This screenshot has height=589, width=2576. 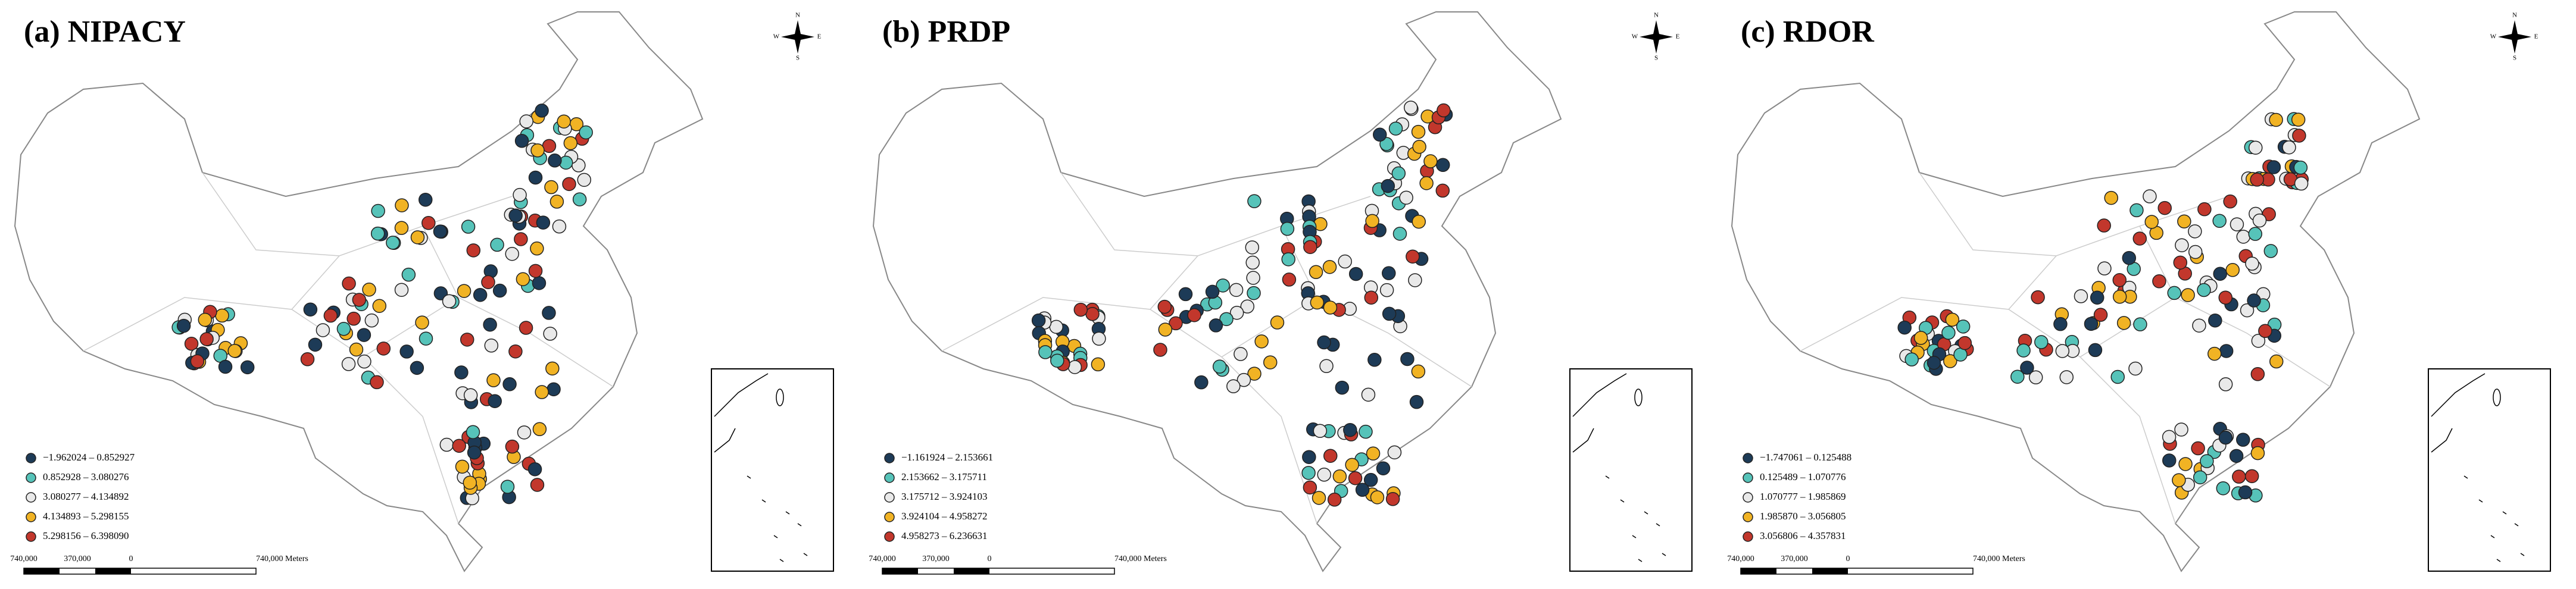 What do you see at coordinates (1803, 516) in the screenshot?
I see `legend-label: 1.985870 – 3.056805` at bounding box center [1803, 516].